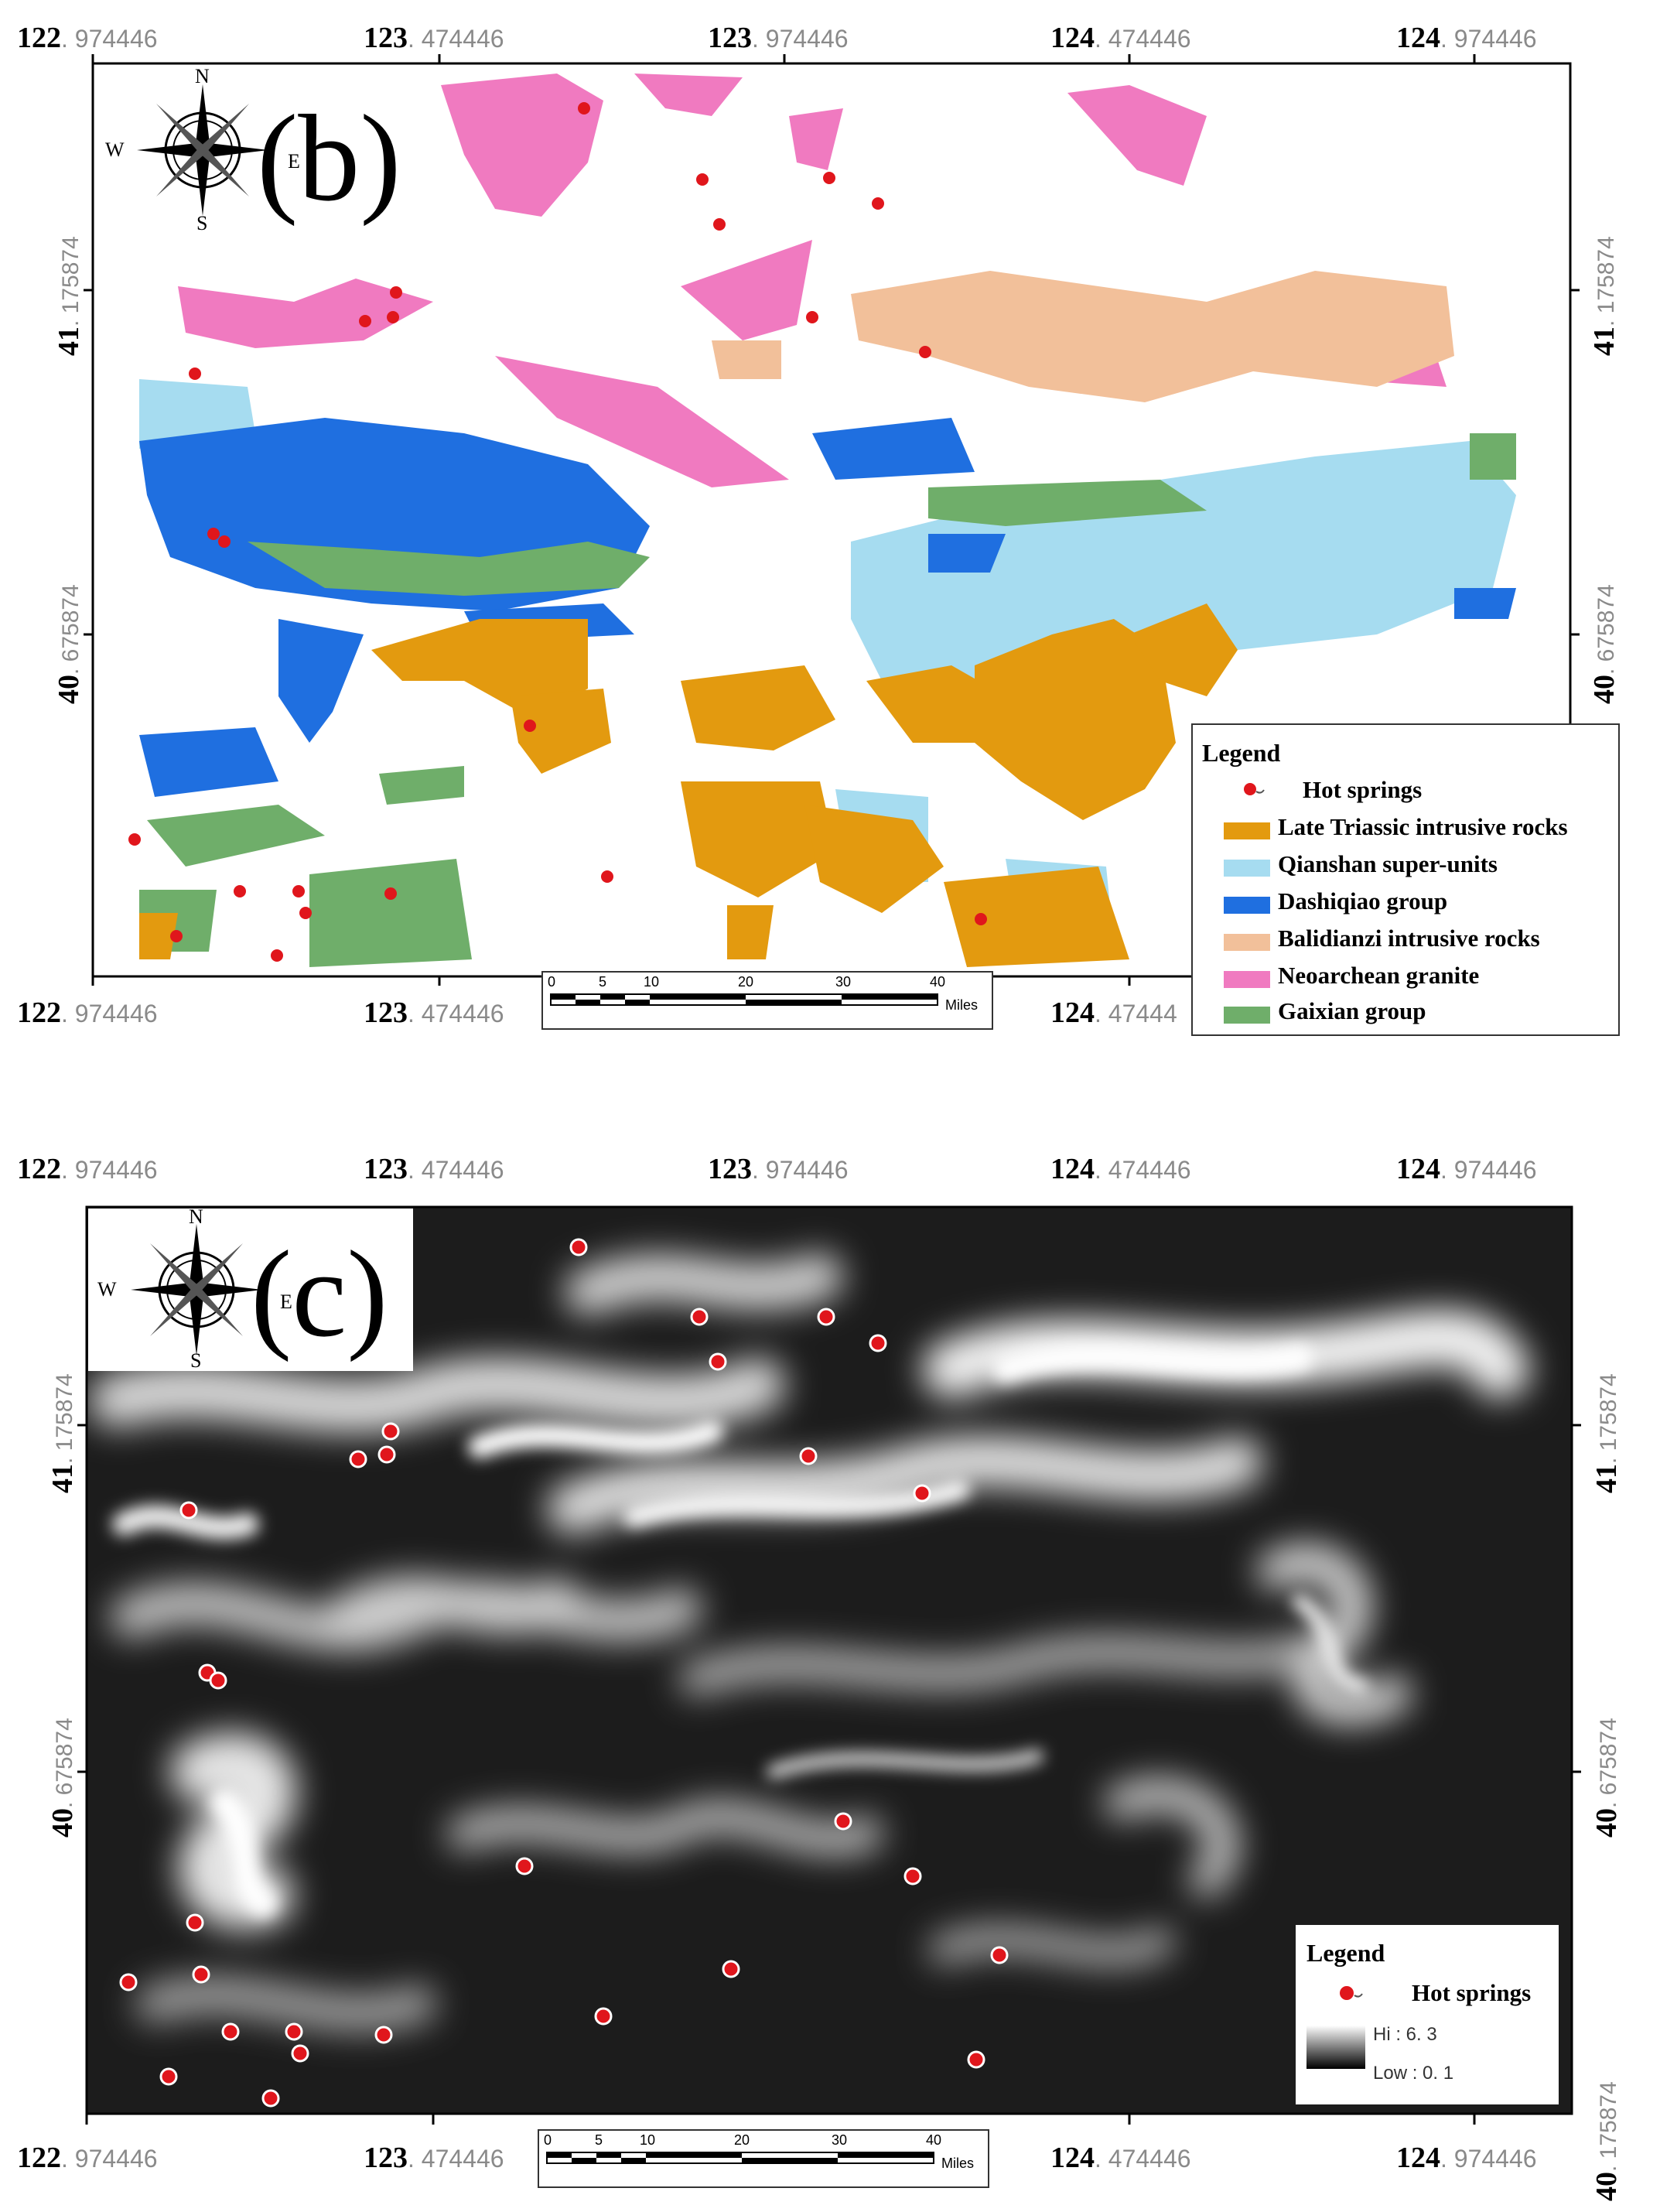  I want to click on scale-bar-c: 0 5 10 20 30 40 Miles, so click(763, 2158).